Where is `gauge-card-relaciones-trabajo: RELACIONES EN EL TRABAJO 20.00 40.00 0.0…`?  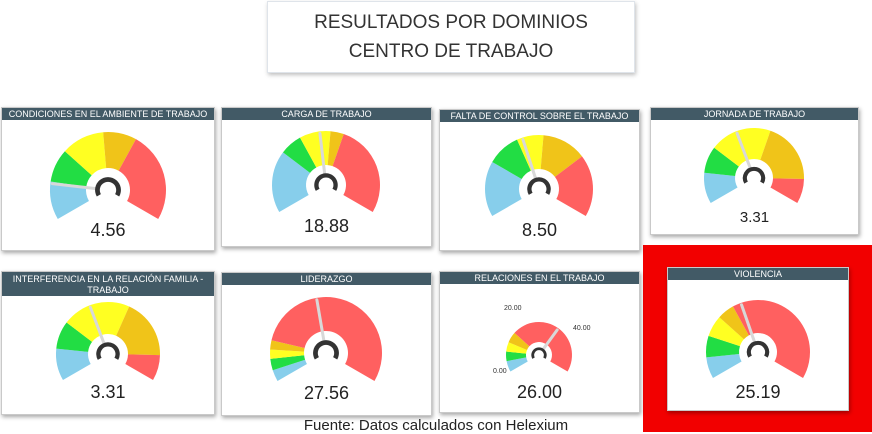 gauge-card-relaciones-trabajo: RELACIONES EN EL TRABAJO 20.00 40.00 0.0… is located at coordinates (539, 342).